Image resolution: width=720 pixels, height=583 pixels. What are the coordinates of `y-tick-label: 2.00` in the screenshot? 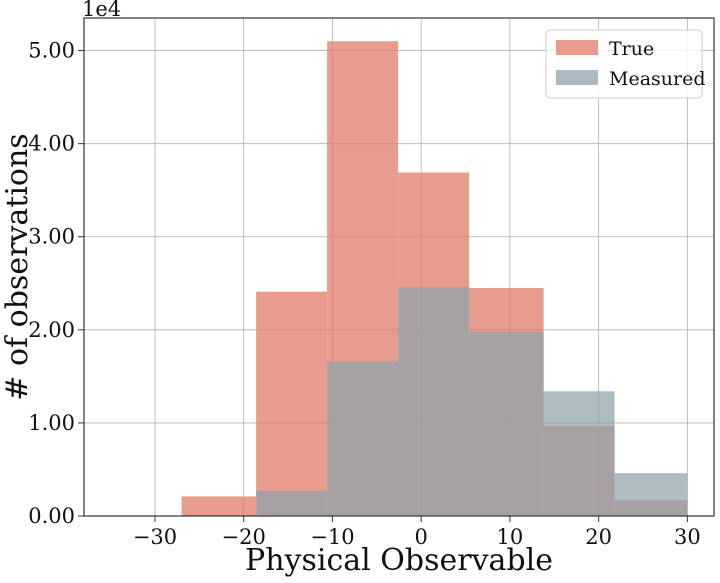 It's located at (51, 330).